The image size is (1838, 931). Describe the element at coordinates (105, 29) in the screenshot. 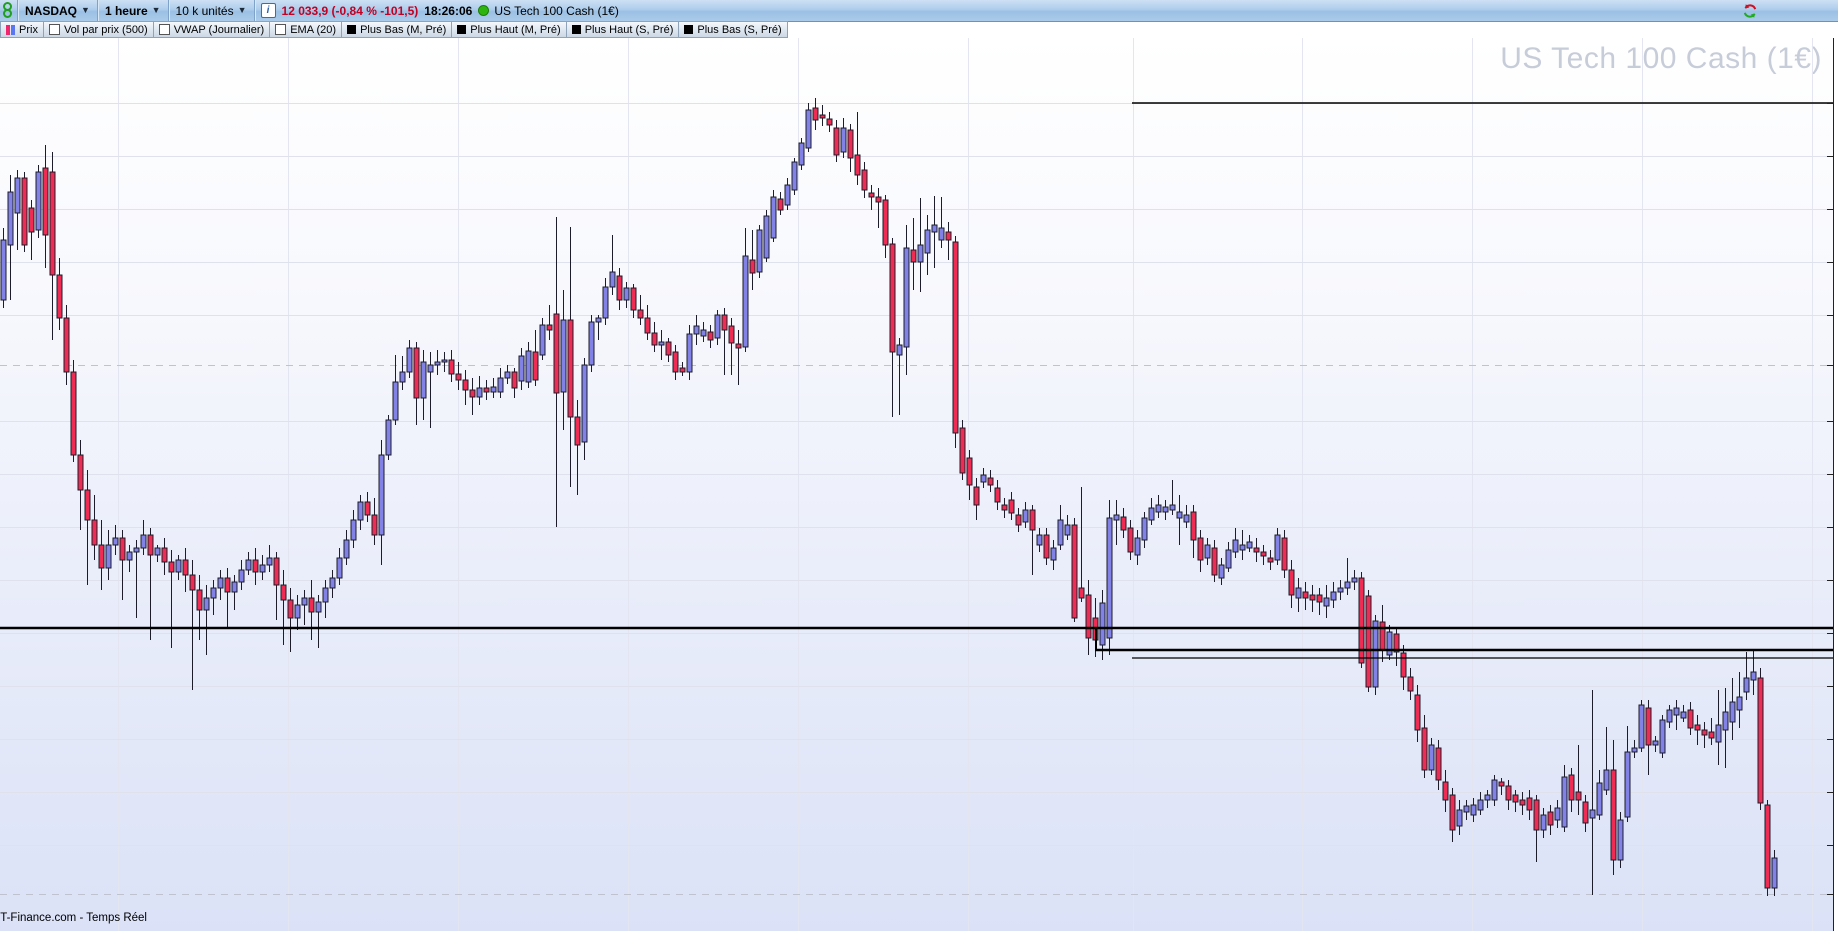

I see `indicator-tab-label: Vol par prix (500)` at that location.